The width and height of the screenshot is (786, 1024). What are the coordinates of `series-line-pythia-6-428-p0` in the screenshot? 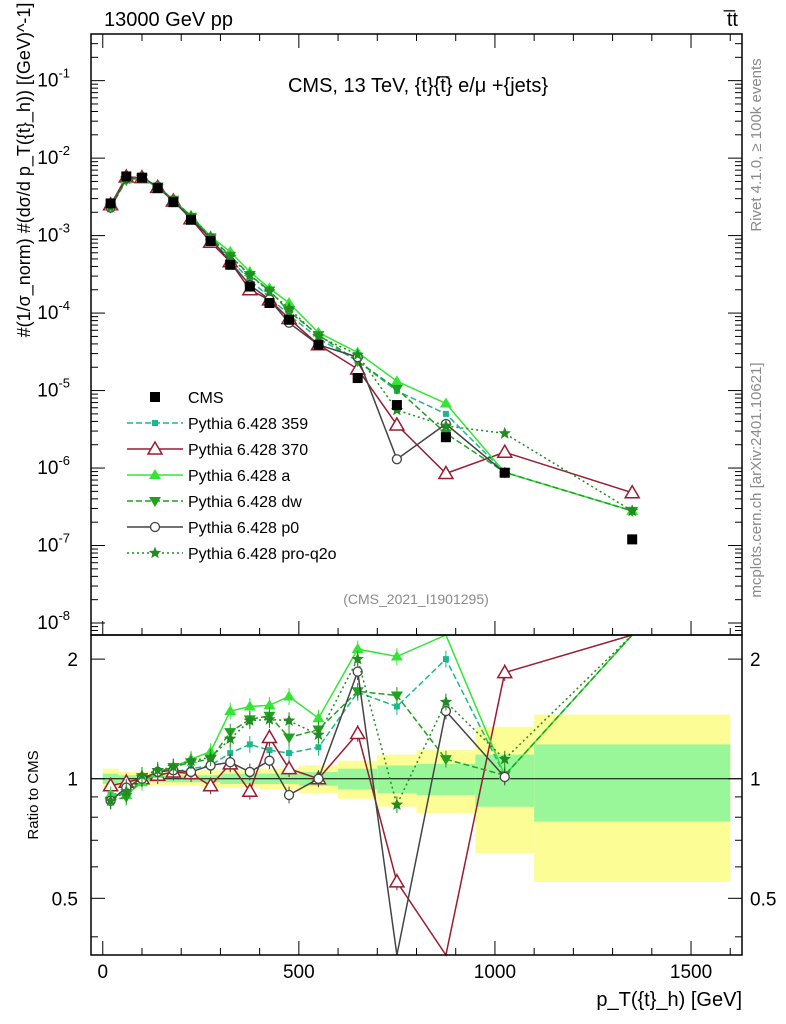 It's located at (307, 325).